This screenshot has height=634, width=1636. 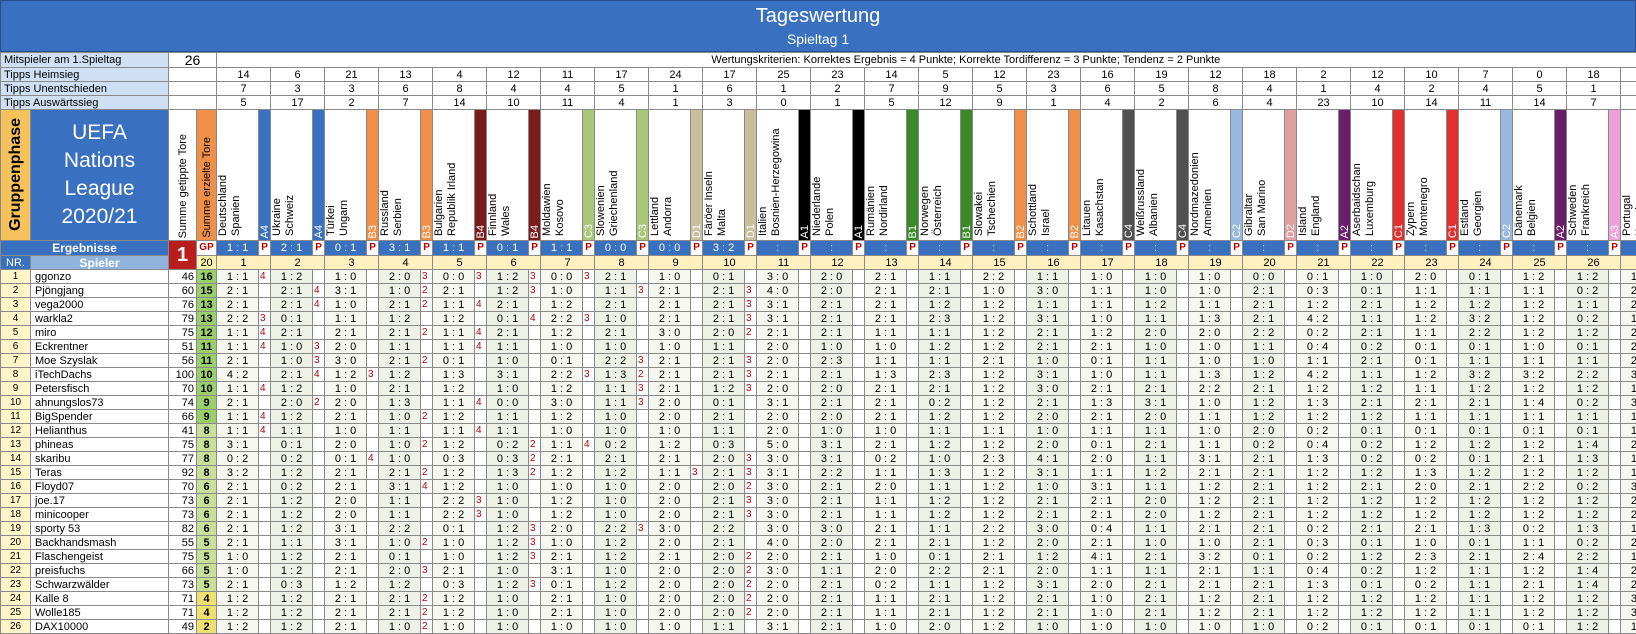 I want to click on group-tag: C1, so click(x=1453, y=175).